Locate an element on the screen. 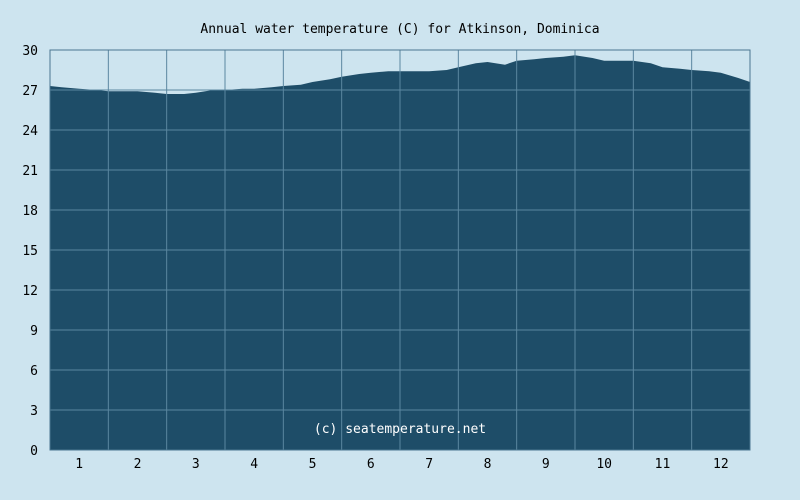  x-tick-label: 6 is located at coordinates (371, 464).